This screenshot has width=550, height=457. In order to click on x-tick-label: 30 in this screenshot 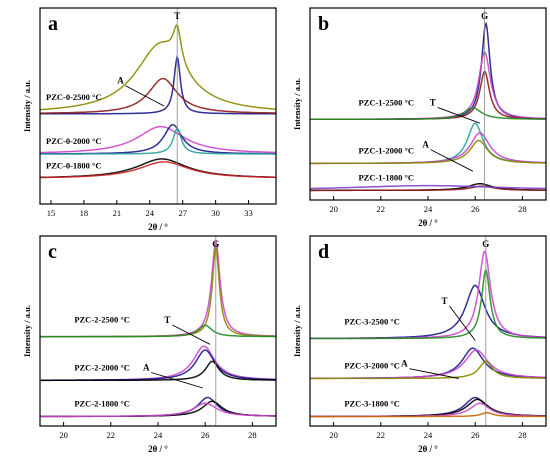, I will do `click(215, 213)`.